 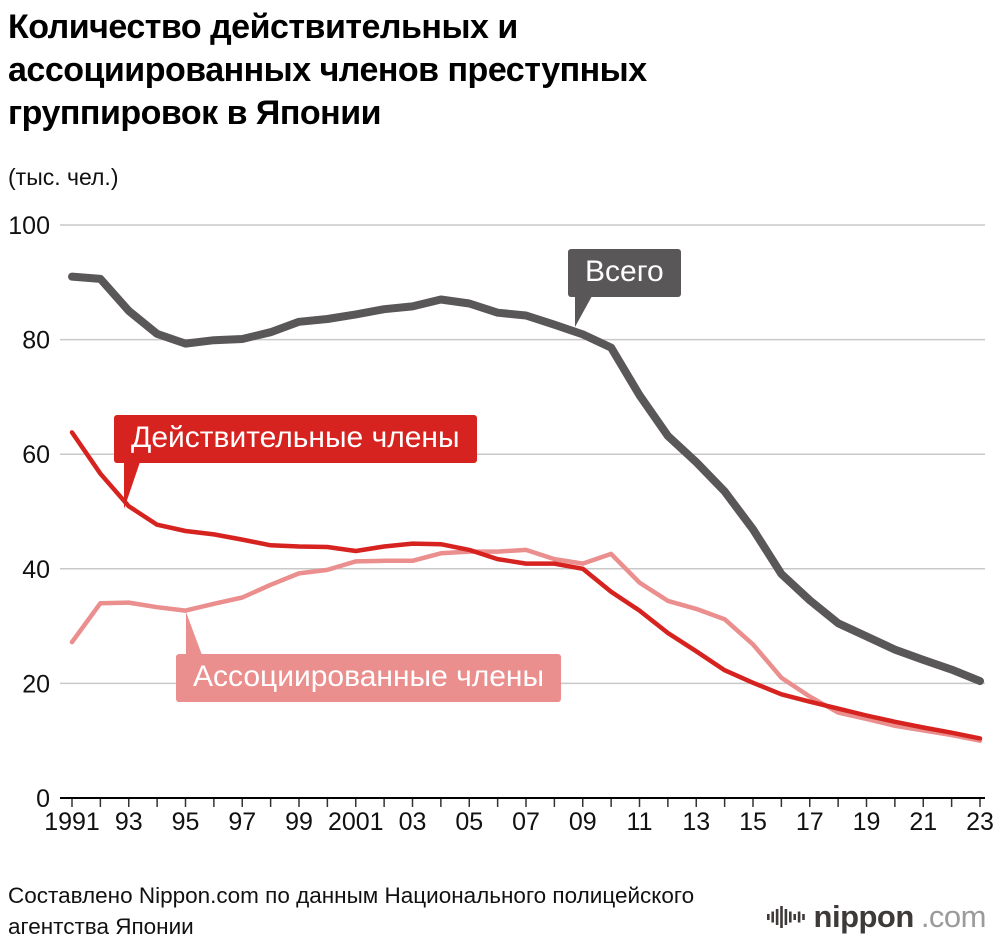 I want to click on x-tick-label: 1991, so click(x=72, y=822).